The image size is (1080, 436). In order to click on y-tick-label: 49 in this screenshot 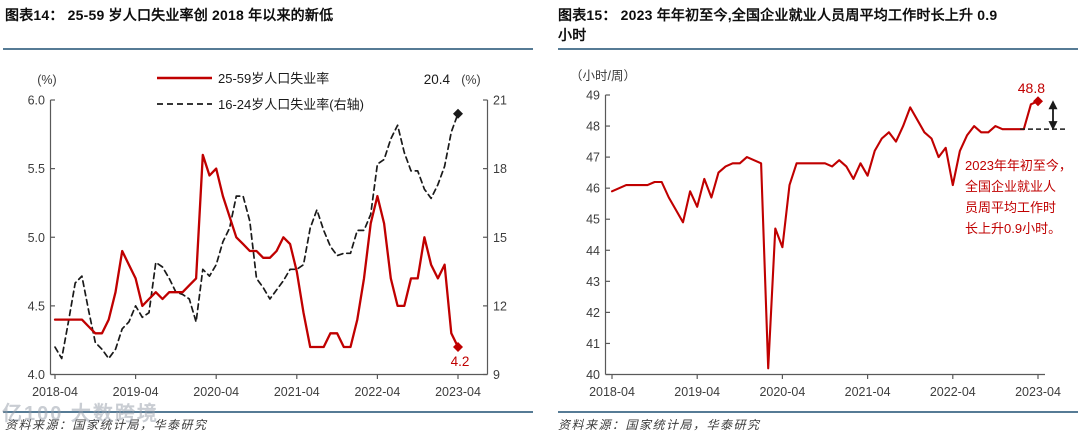, I will do `click(593, 96)`.